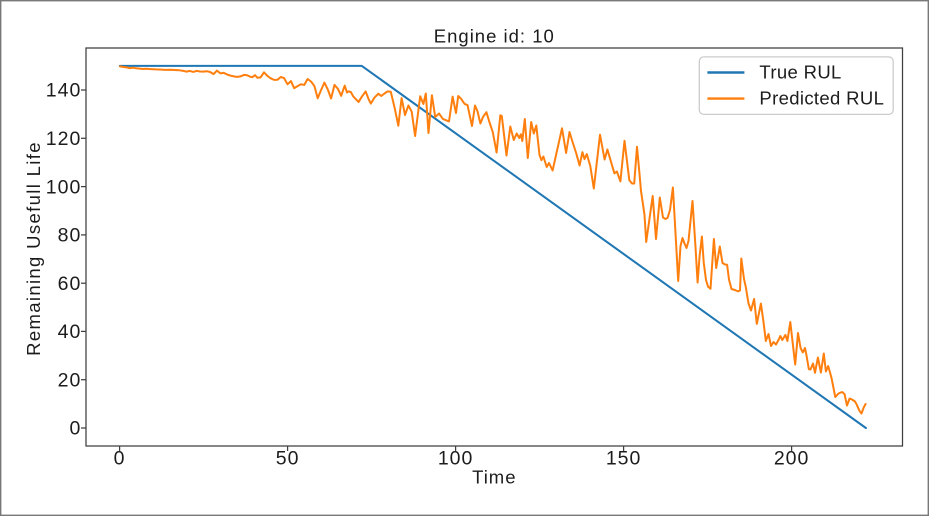 Image resolution: width=929 pixels, height=516 pixels. Describe the element at coordinates (70, 380) in the screenshot. I see `svg-text: 20` at that location.